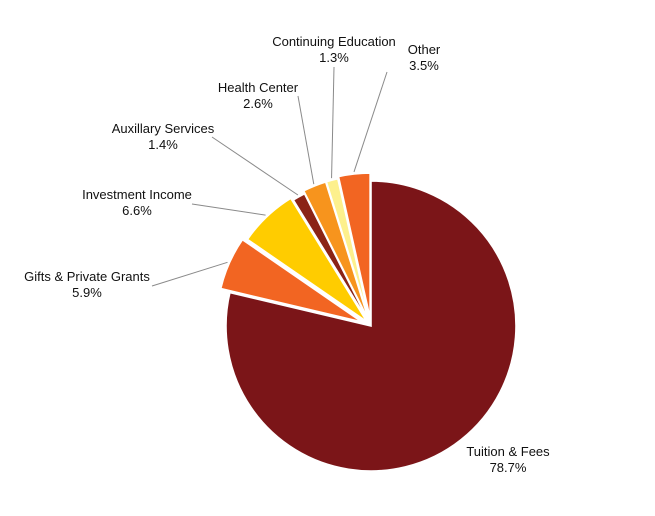 The image size is (655, 516). Describe the element at coordinates (424, 49) in the screenshot. I see `label-other: Other` at that location.